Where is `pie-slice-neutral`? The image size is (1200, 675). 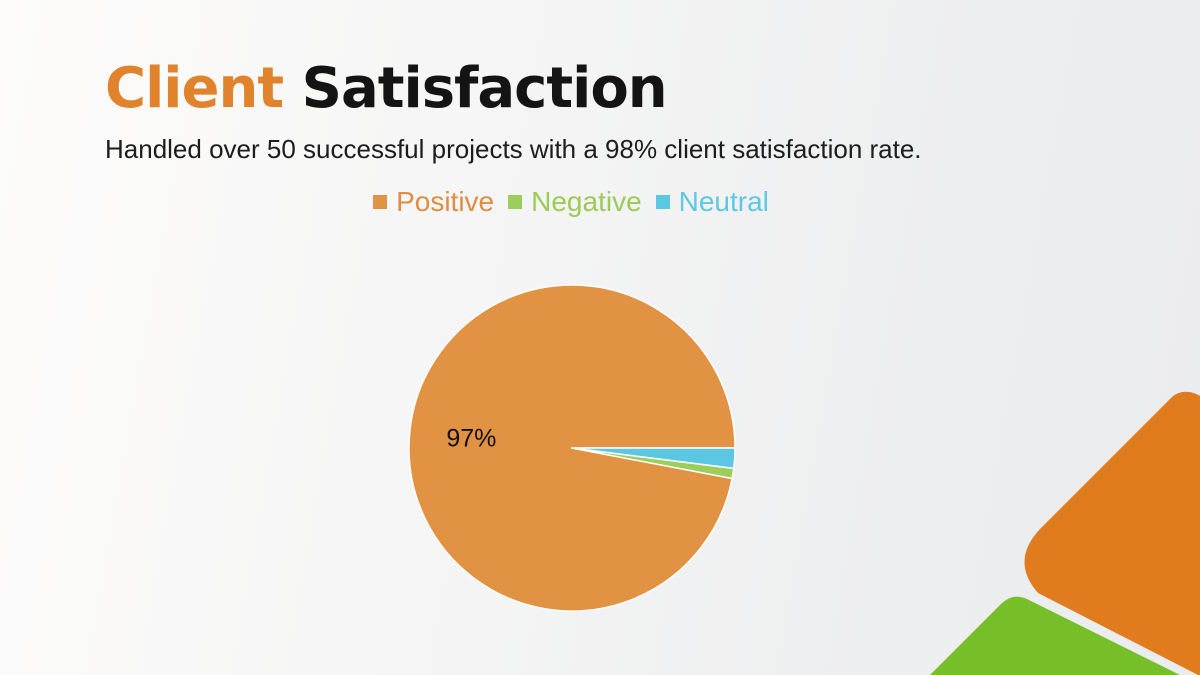 pie-slice-neutral is located at coordinates (653, 458).